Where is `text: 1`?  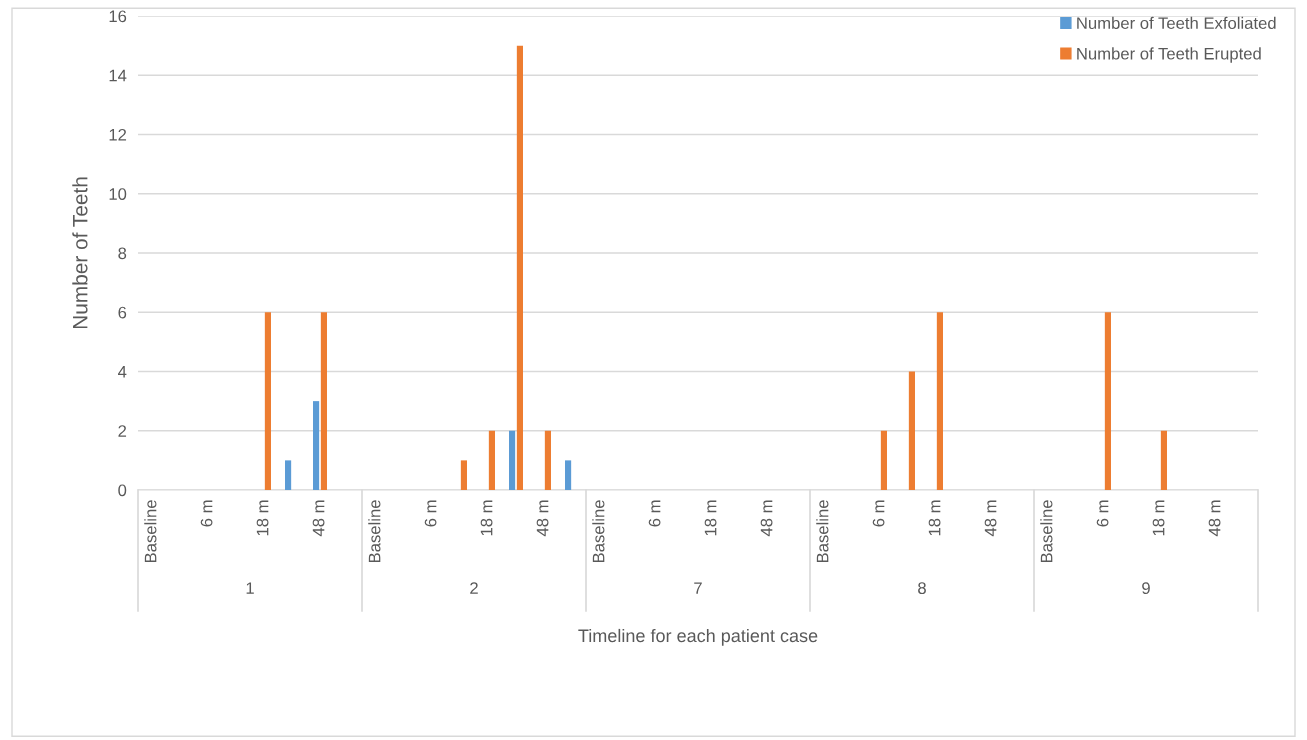 text: 1 is located at coordinates (250, 588).